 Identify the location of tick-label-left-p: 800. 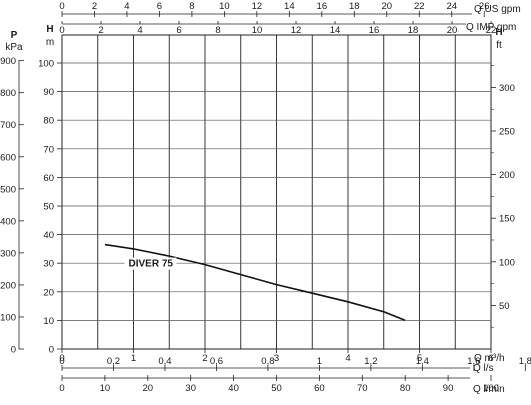
(8, 93).